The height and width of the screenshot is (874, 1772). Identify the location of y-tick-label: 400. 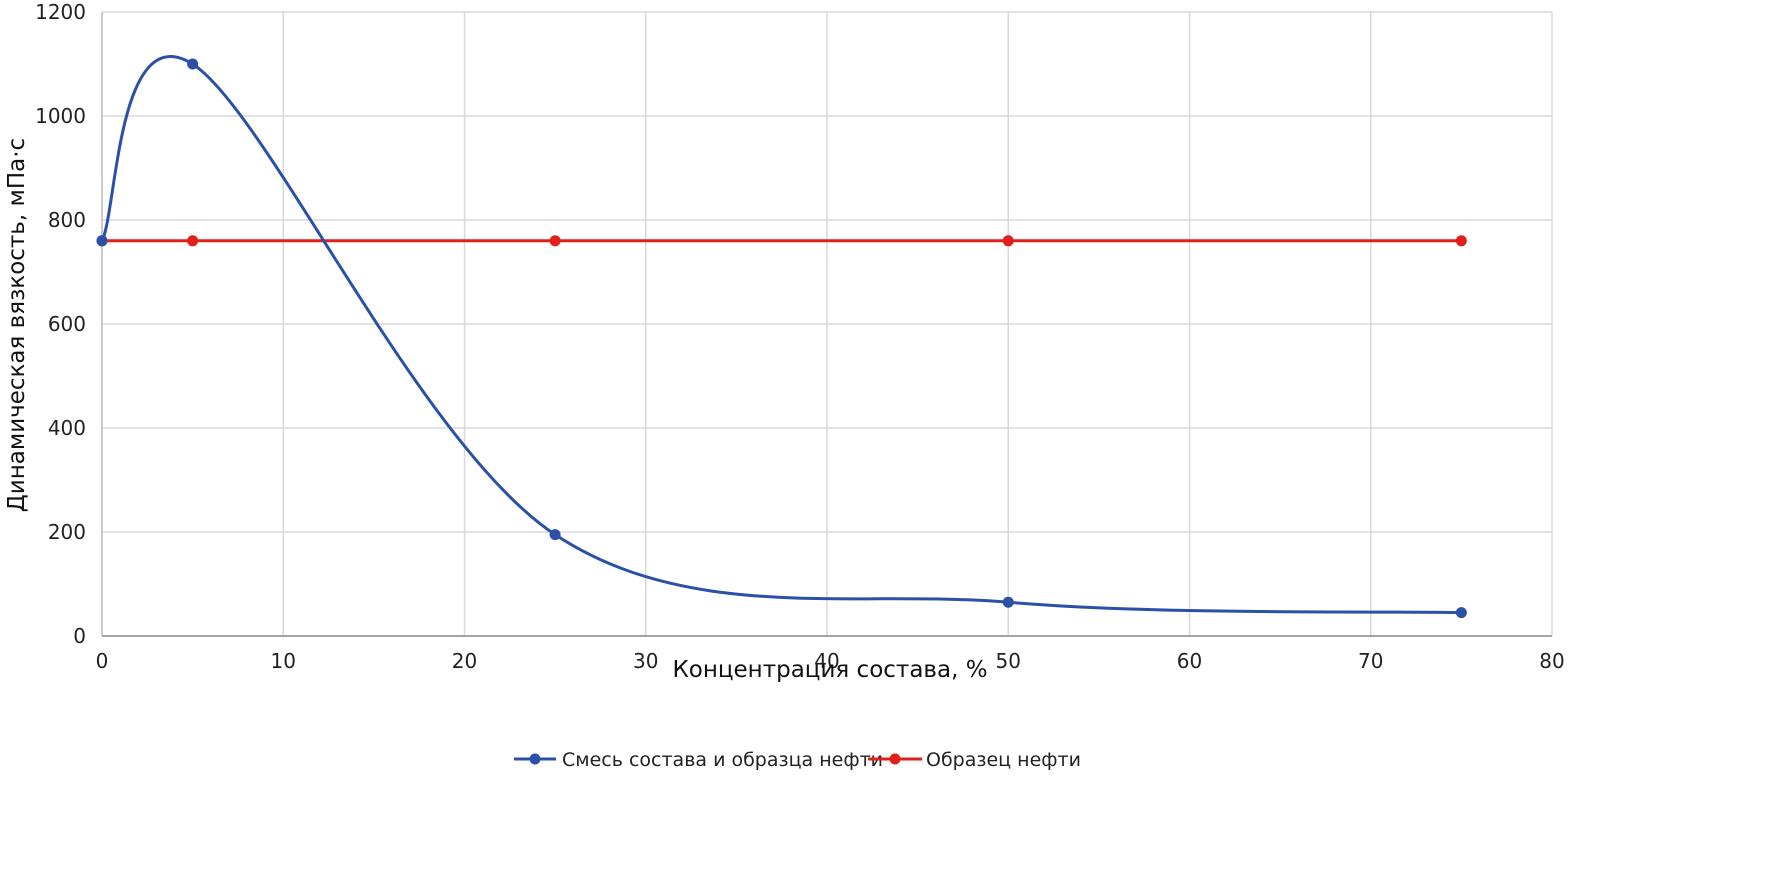
(67, 428).